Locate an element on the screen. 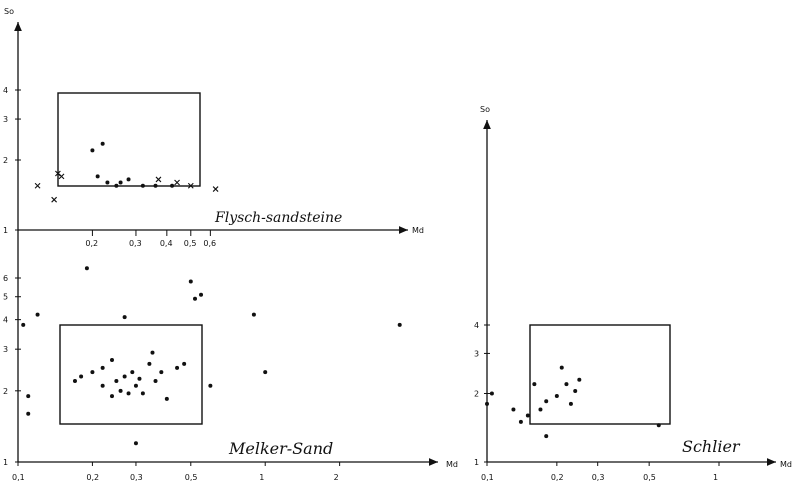  left-lower-y-tick-label: 2 is located at coordinates (5, 391).